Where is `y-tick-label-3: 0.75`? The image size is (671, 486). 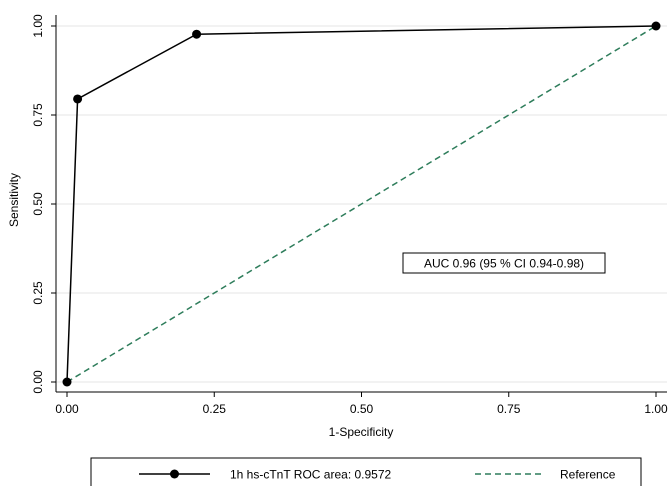
y-tick-label-3: 0.75 is located at coordinates (38, 115).